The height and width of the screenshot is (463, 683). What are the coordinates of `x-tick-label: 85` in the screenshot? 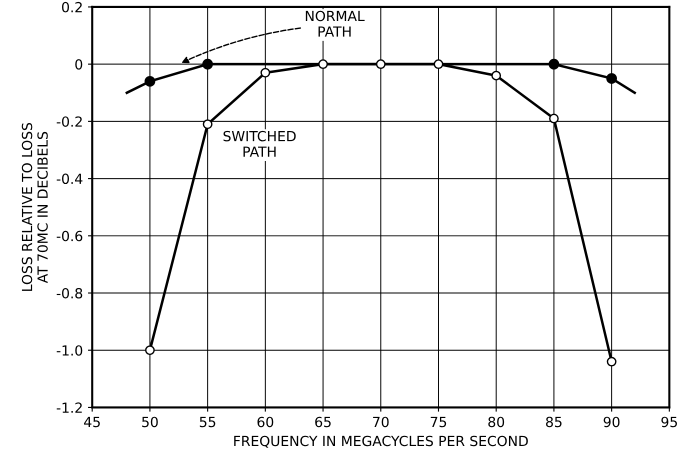 It's located at (554, 422).